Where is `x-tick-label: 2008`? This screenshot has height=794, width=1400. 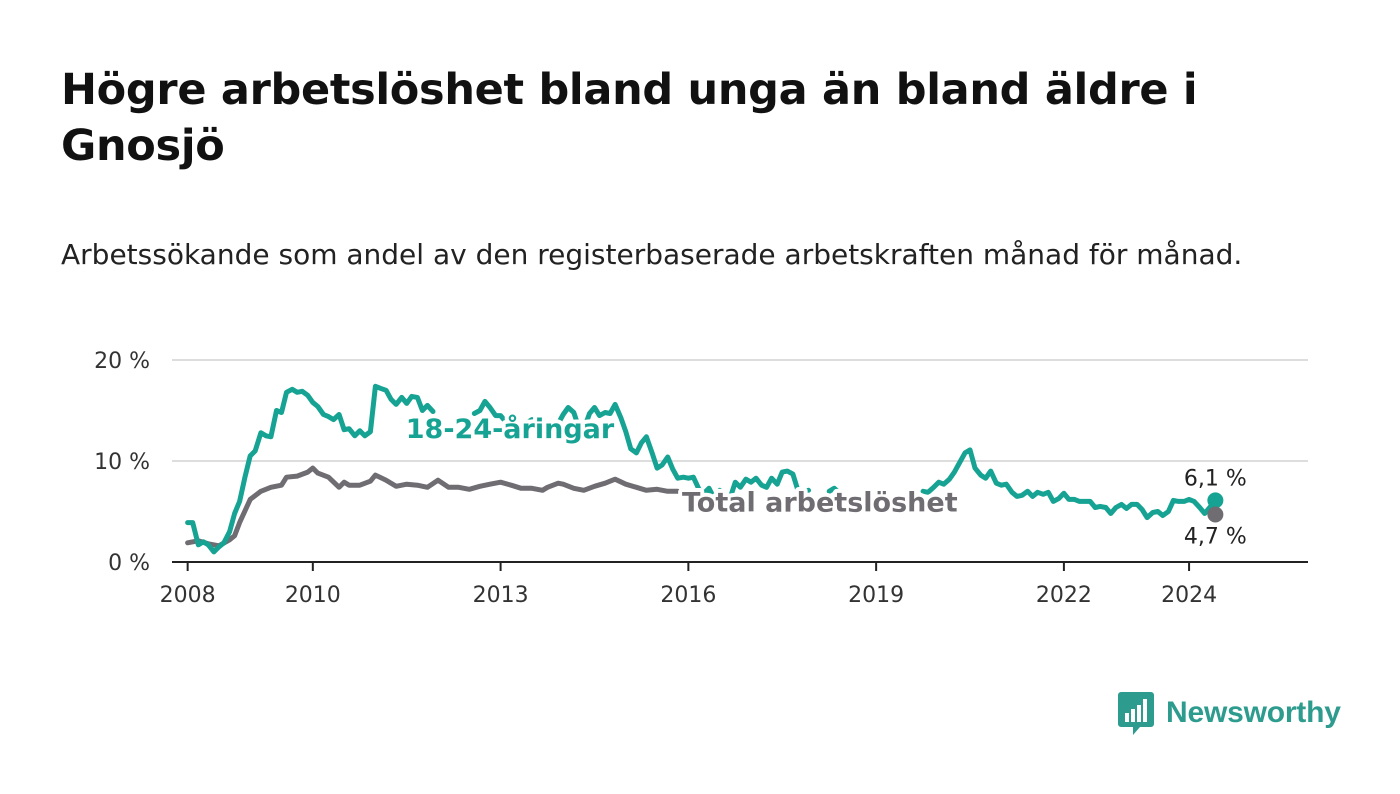
x-tick-label: 2008 is located at coordinates (188, 595).